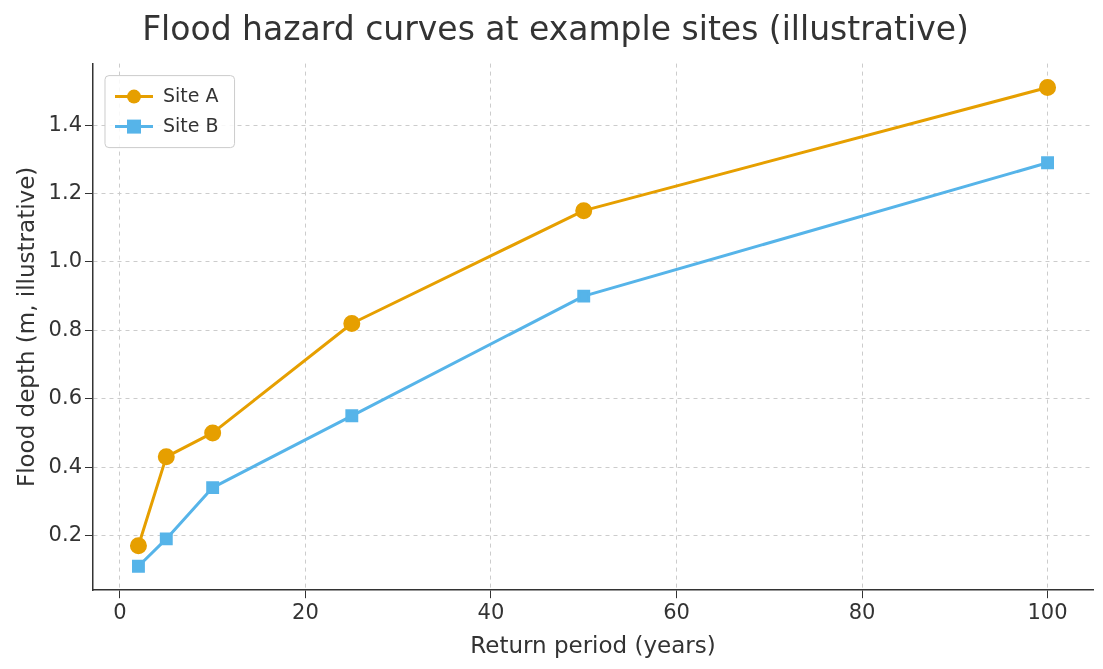 Image resolution: width=1103 pixels, height=669 pixels. I want to click on x-tick-label: 0, so click(120, 612).